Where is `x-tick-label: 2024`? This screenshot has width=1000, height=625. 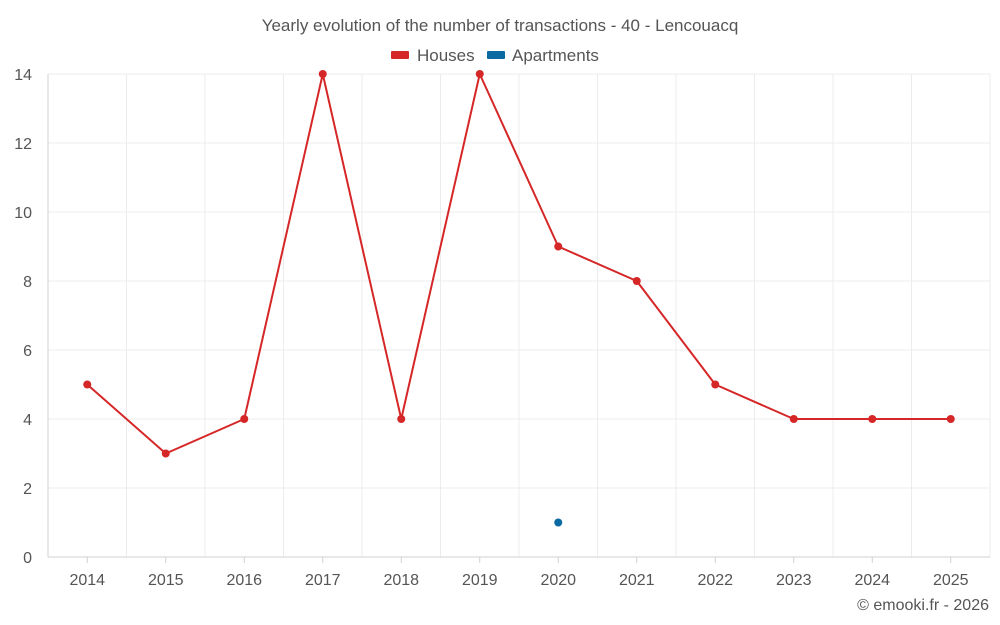 x-tick-label: 2024 is located at coordinates (872, 580).